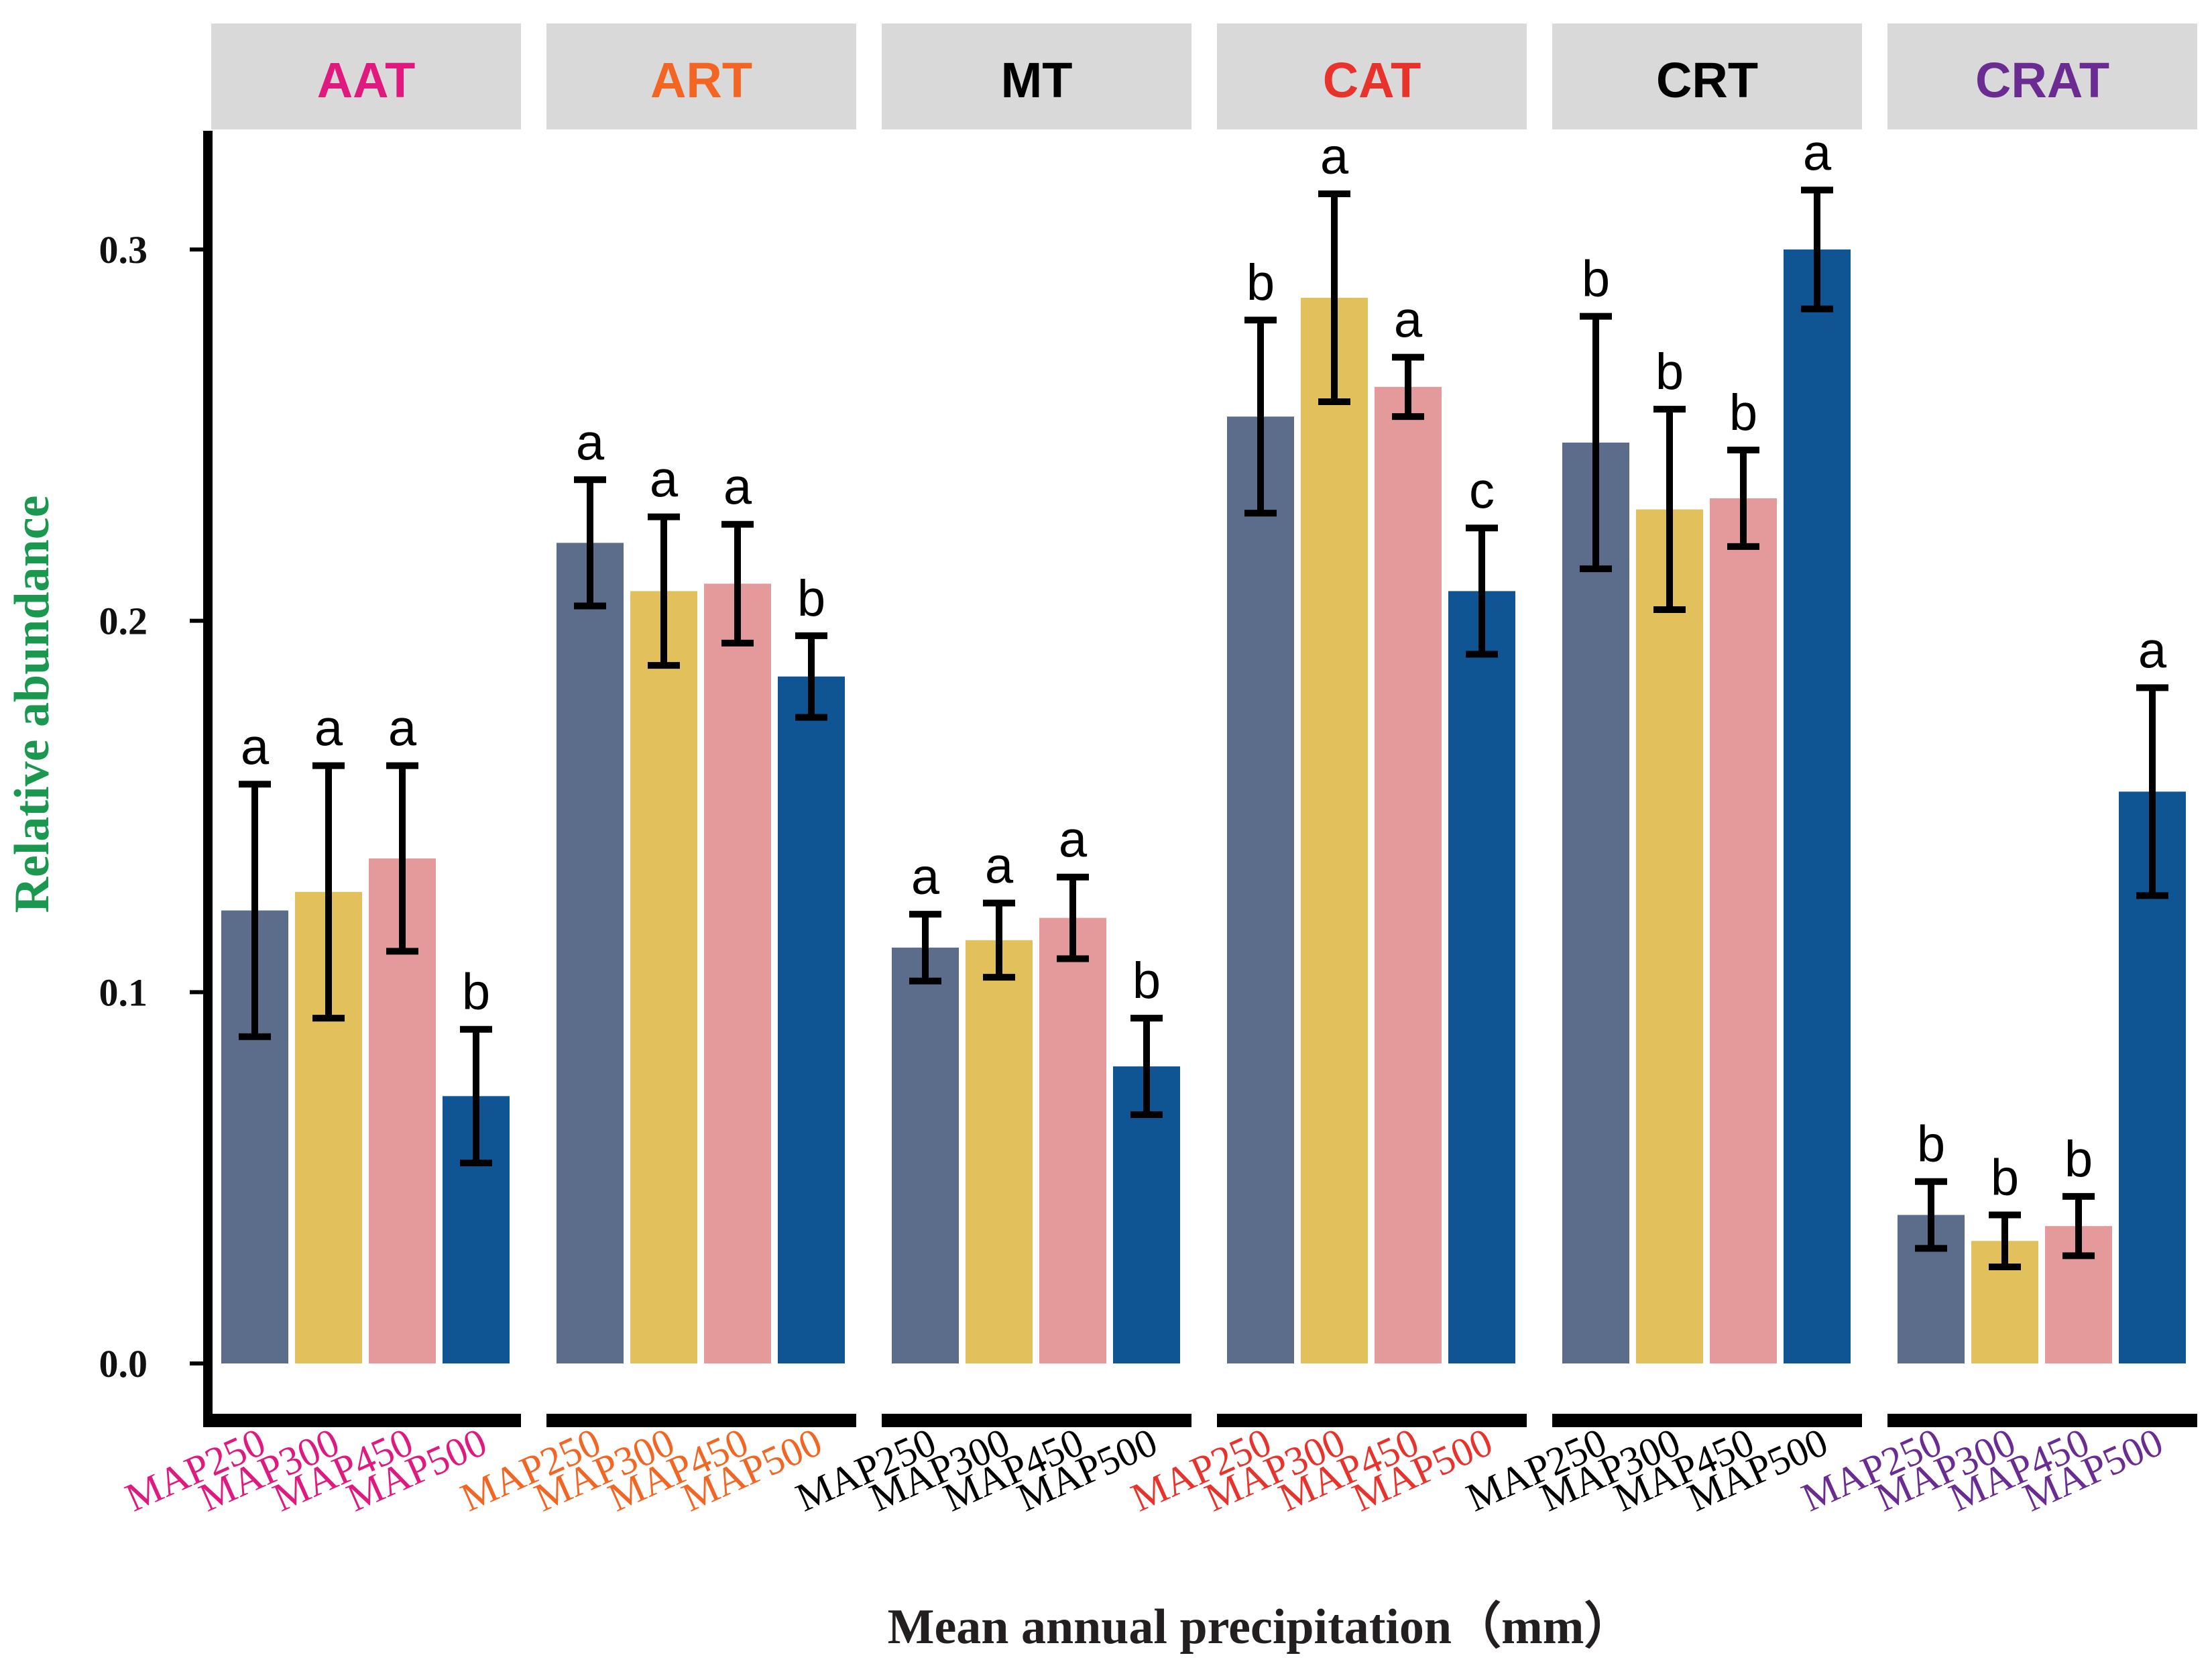  What do you see at coordinates (664, 479) in the screenshot?
I see `sig-letter-art-map300: a` at bounding box center [664, 479].